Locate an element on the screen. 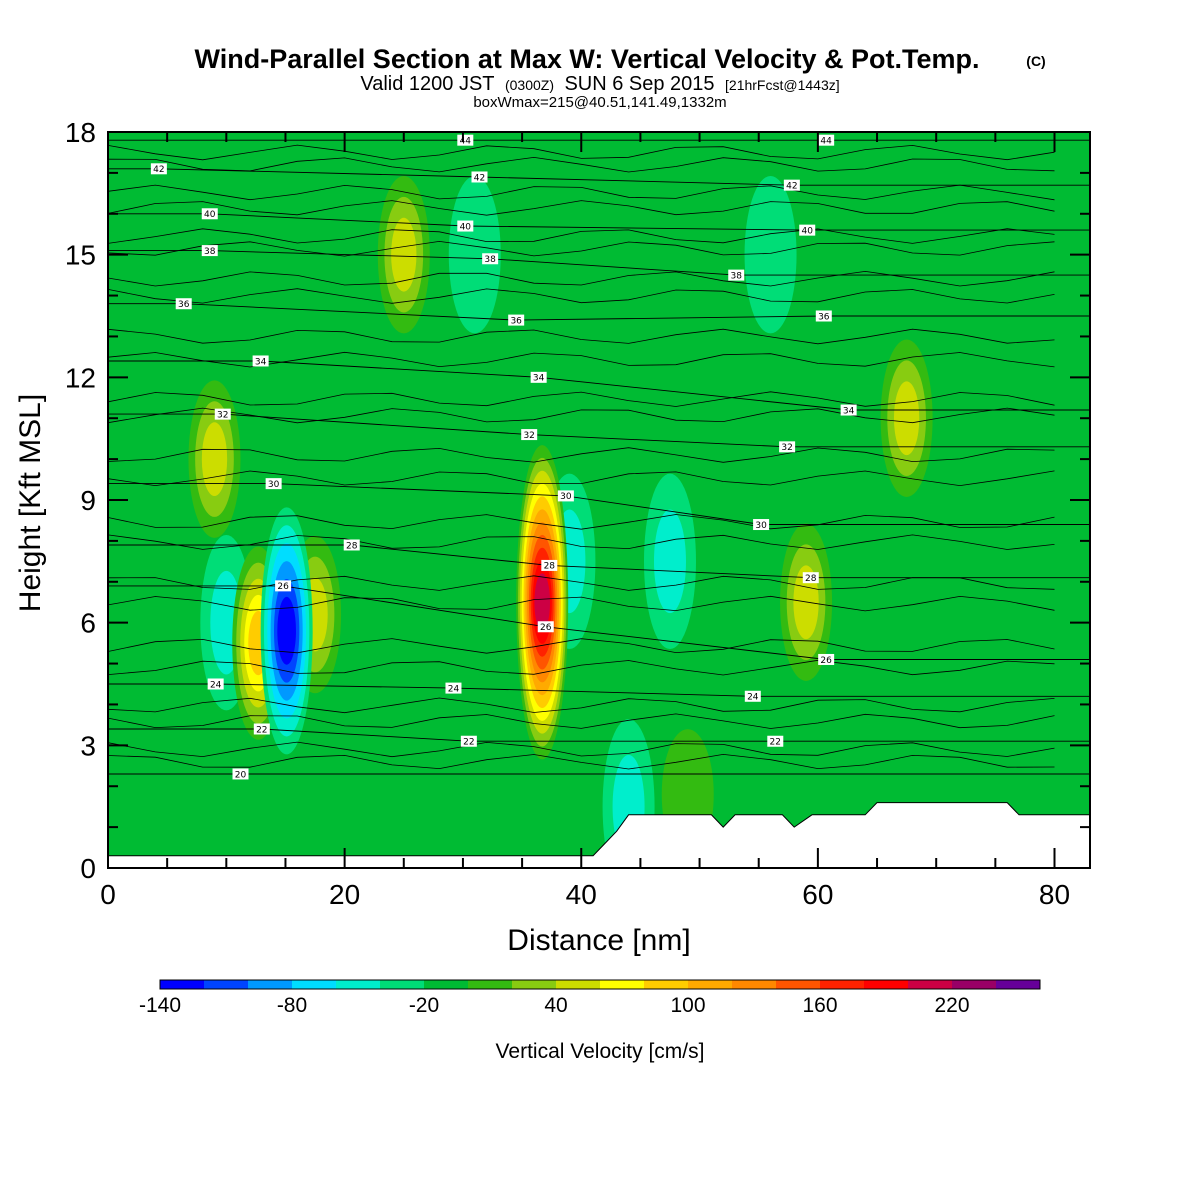  theta-label: 30 is located at coordinates (273, 484).